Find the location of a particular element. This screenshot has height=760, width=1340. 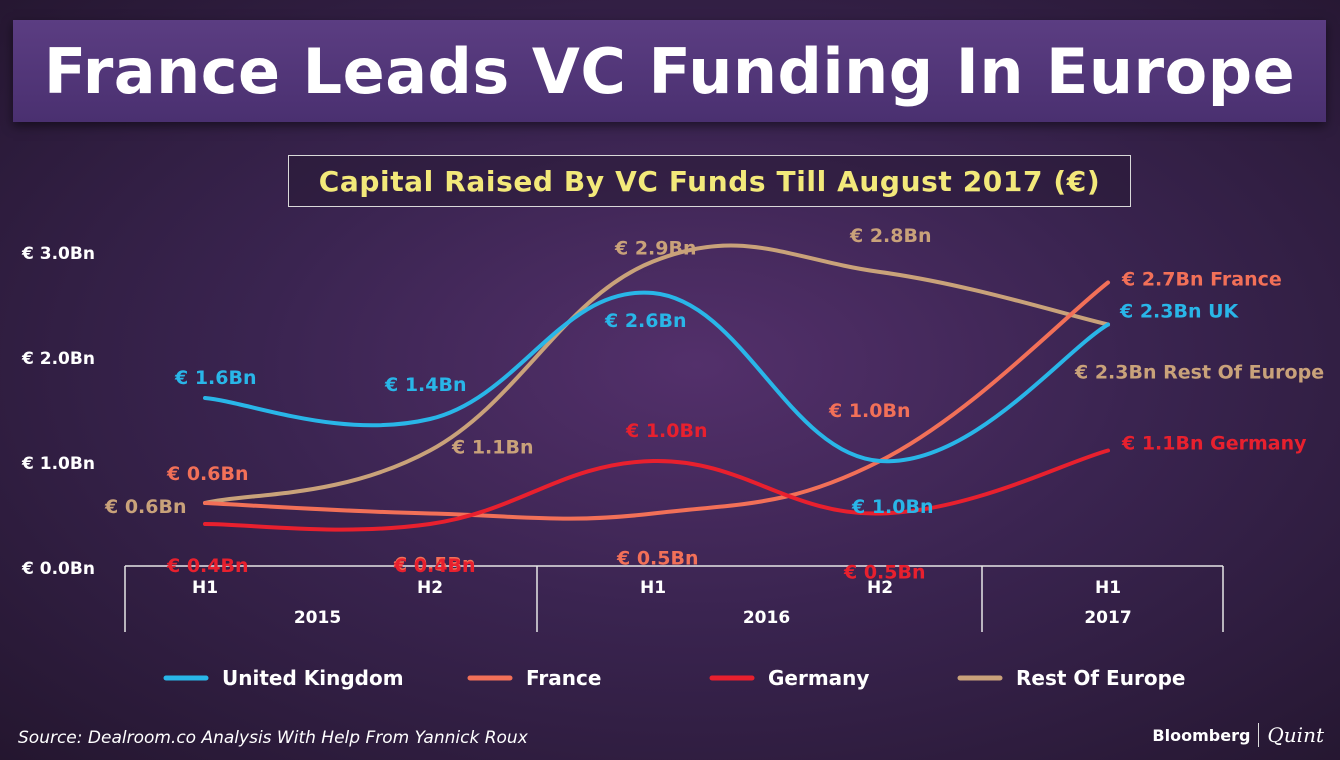

y-tick-label-0: € 0.0Bn is located at coordinates (58, 569).